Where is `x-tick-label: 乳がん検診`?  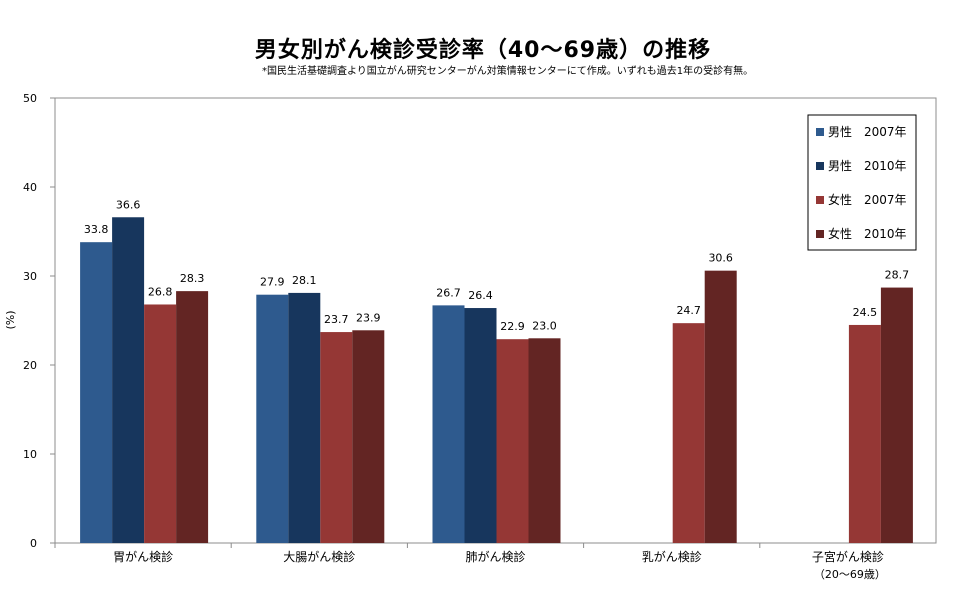
x-tick-label: 乳がん検診 is located at coordinates (672, 556).